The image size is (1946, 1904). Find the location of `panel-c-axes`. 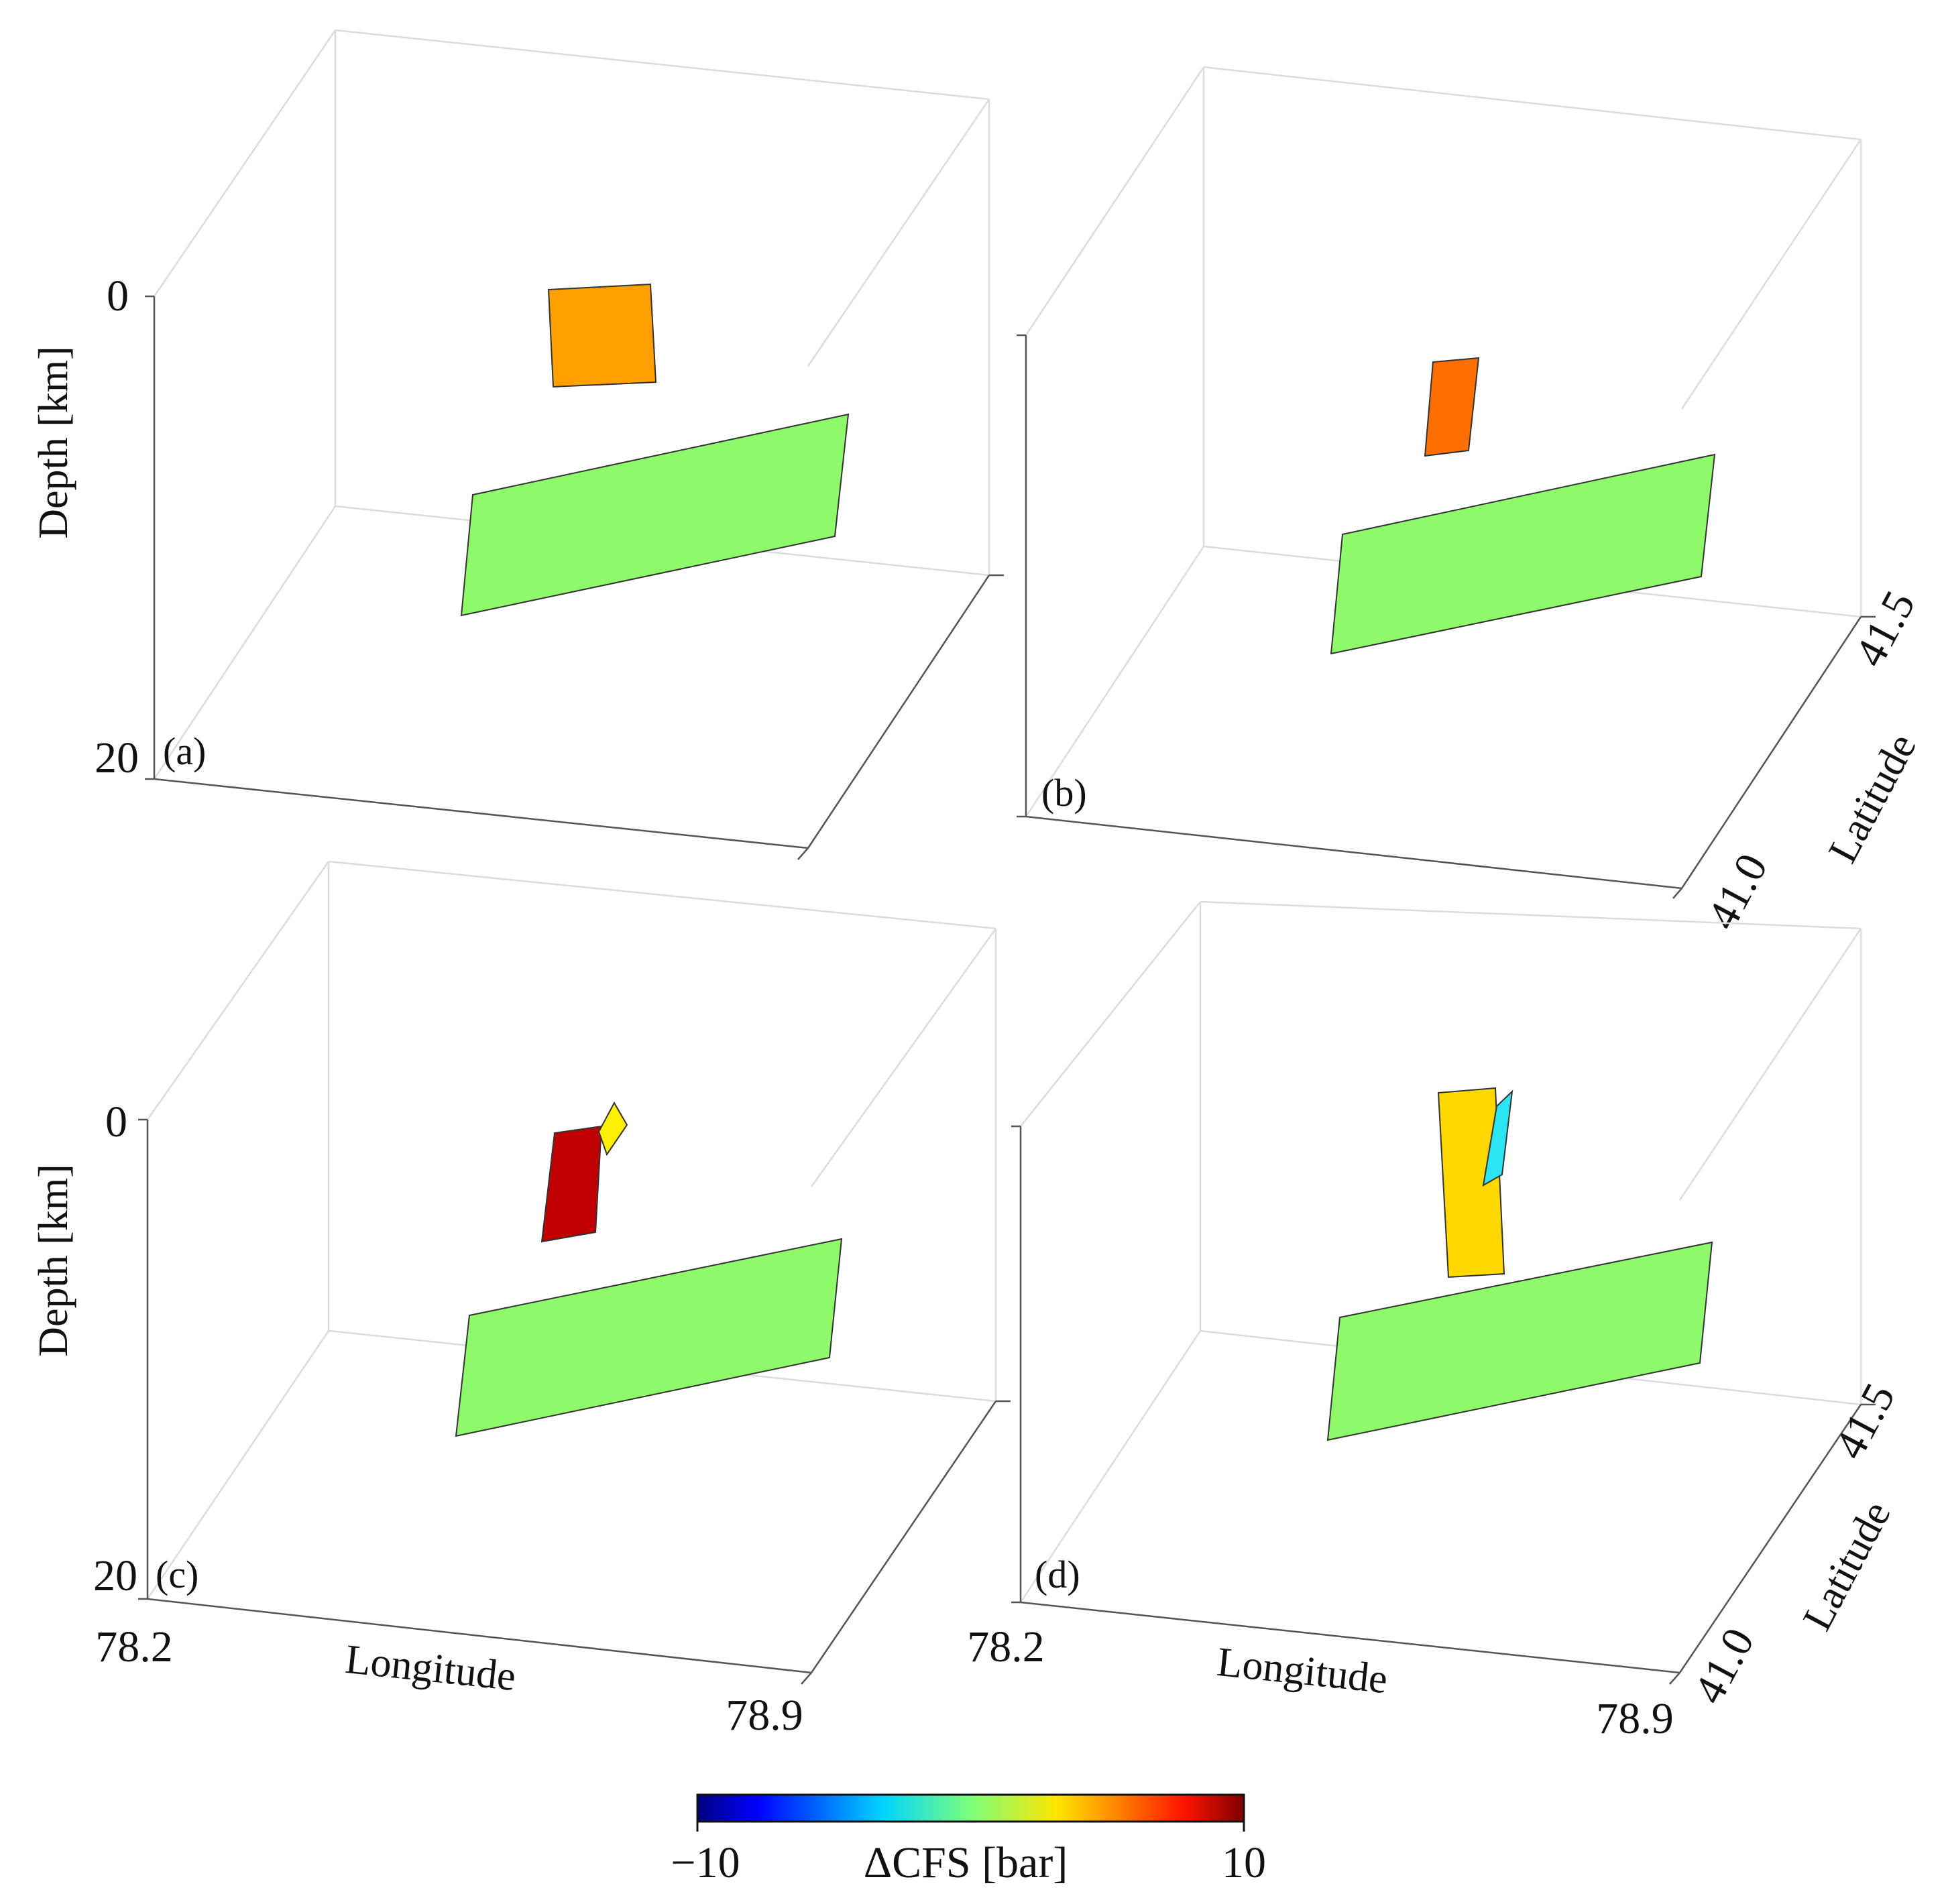

panel-c-axes is located at coordinates (574, 1401).